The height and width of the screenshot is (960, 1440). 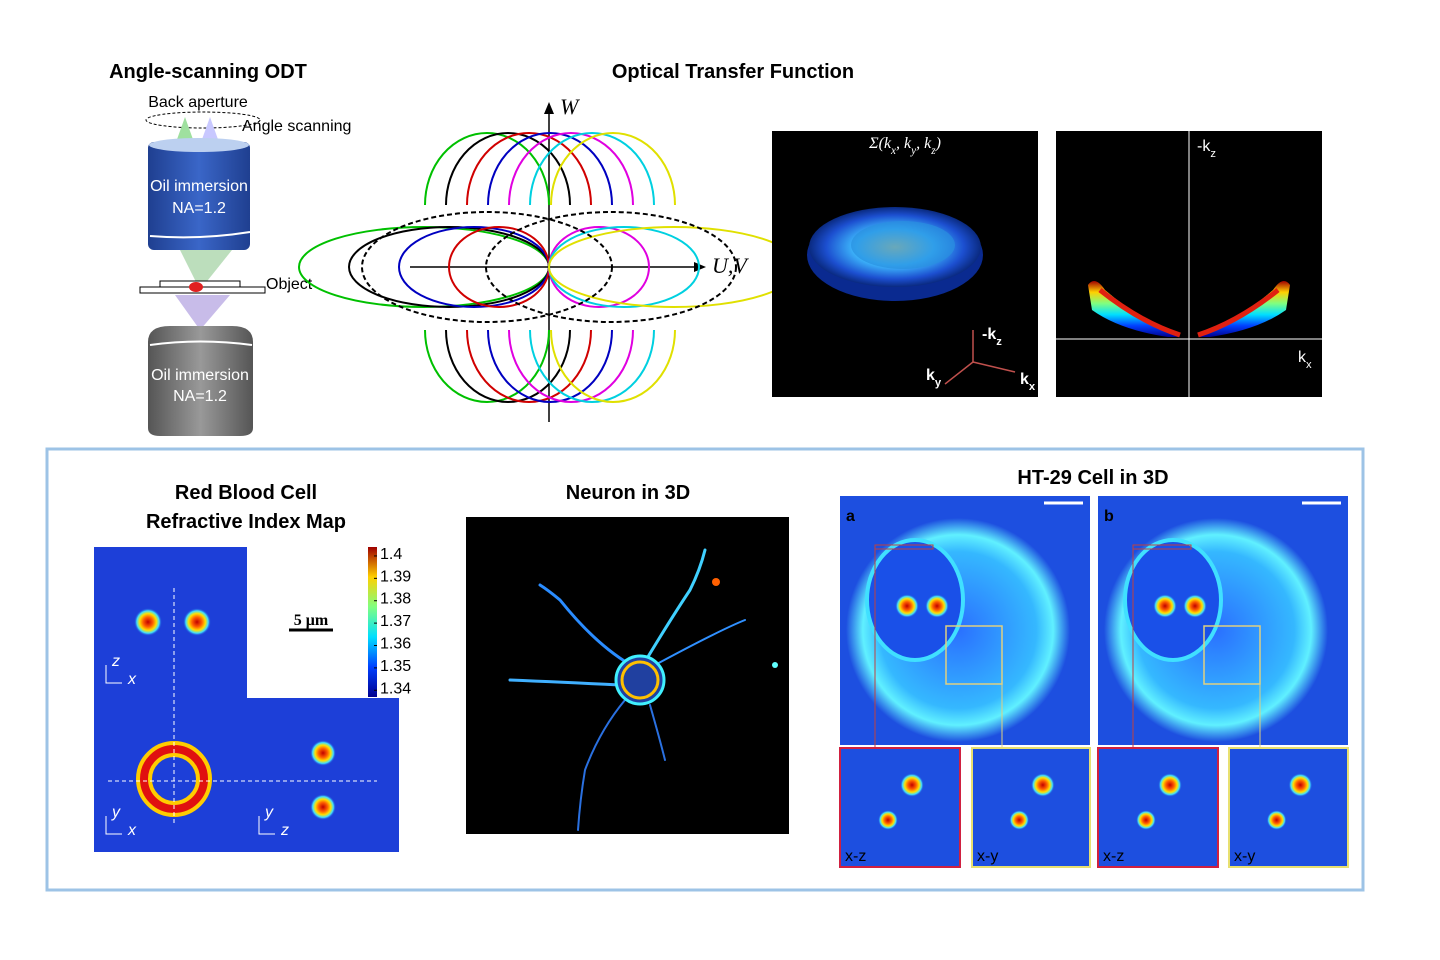 I want to click on otf-diagram, so click(x=549, y=262).